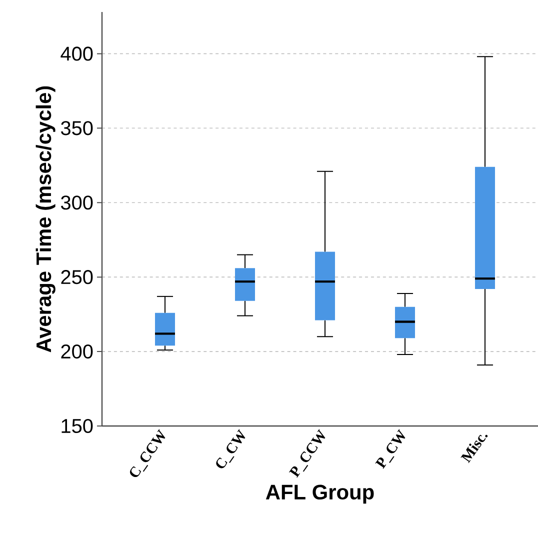 This screenshot has height=539, width=538. I want to click on y-tick-label: 400, so click(76, 53).